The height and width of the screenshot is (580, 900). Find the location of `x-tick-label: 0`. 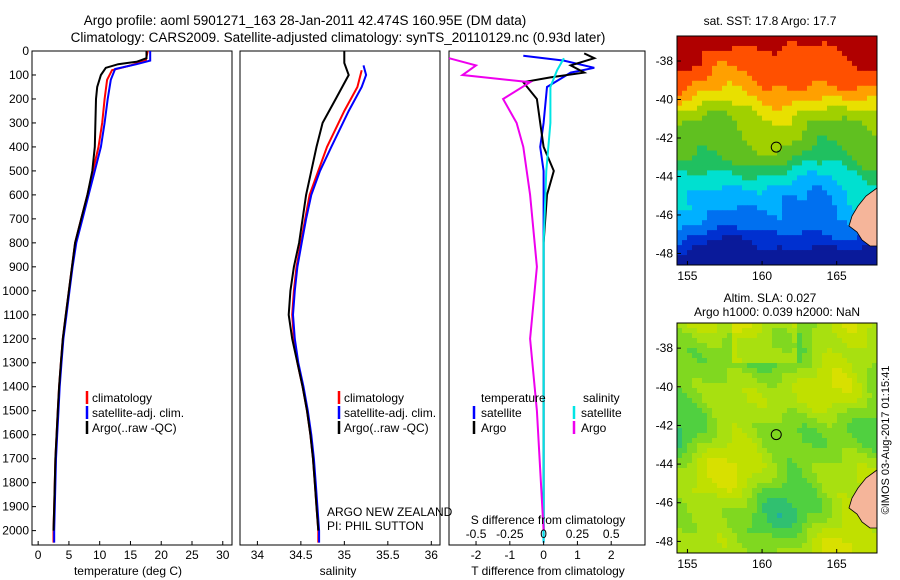

x-tick-label: 0 is located at coordinates (543, 555).